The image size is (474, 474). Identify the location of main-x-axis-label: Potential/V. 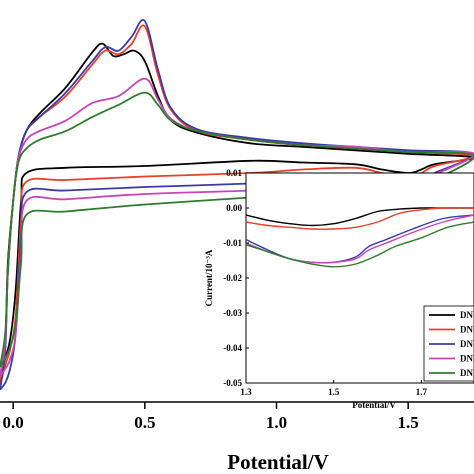
(277, 462).